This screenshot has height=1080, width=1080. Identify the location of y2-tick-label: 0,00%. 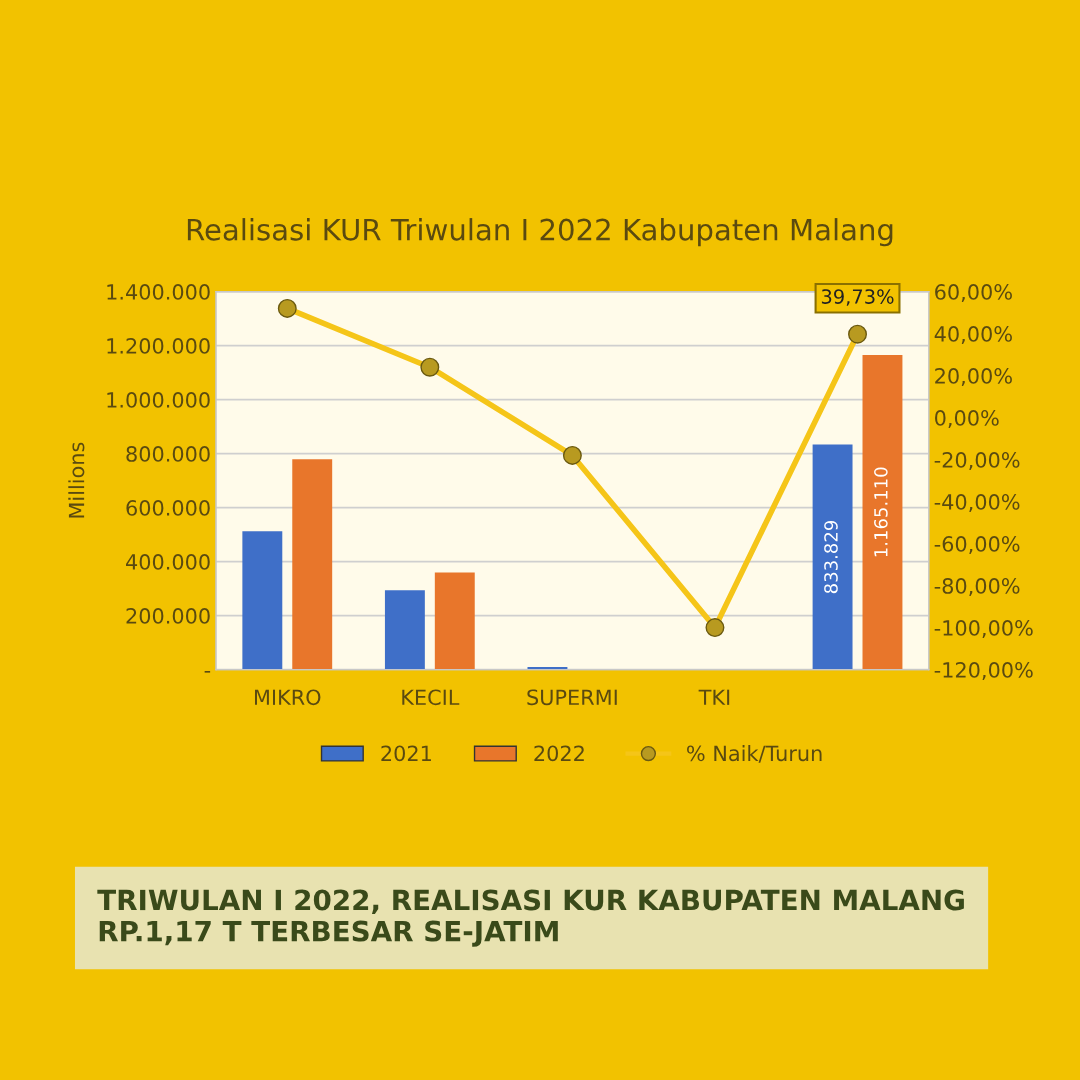
(967, 419).